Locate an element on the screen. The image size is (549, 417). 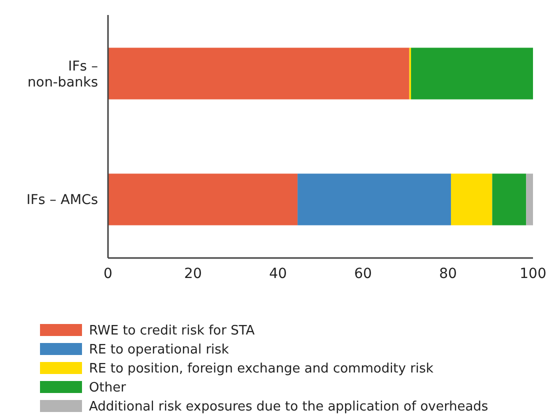
legend-label: RWE to credit risk for STA is located at coordinates (172, 331).